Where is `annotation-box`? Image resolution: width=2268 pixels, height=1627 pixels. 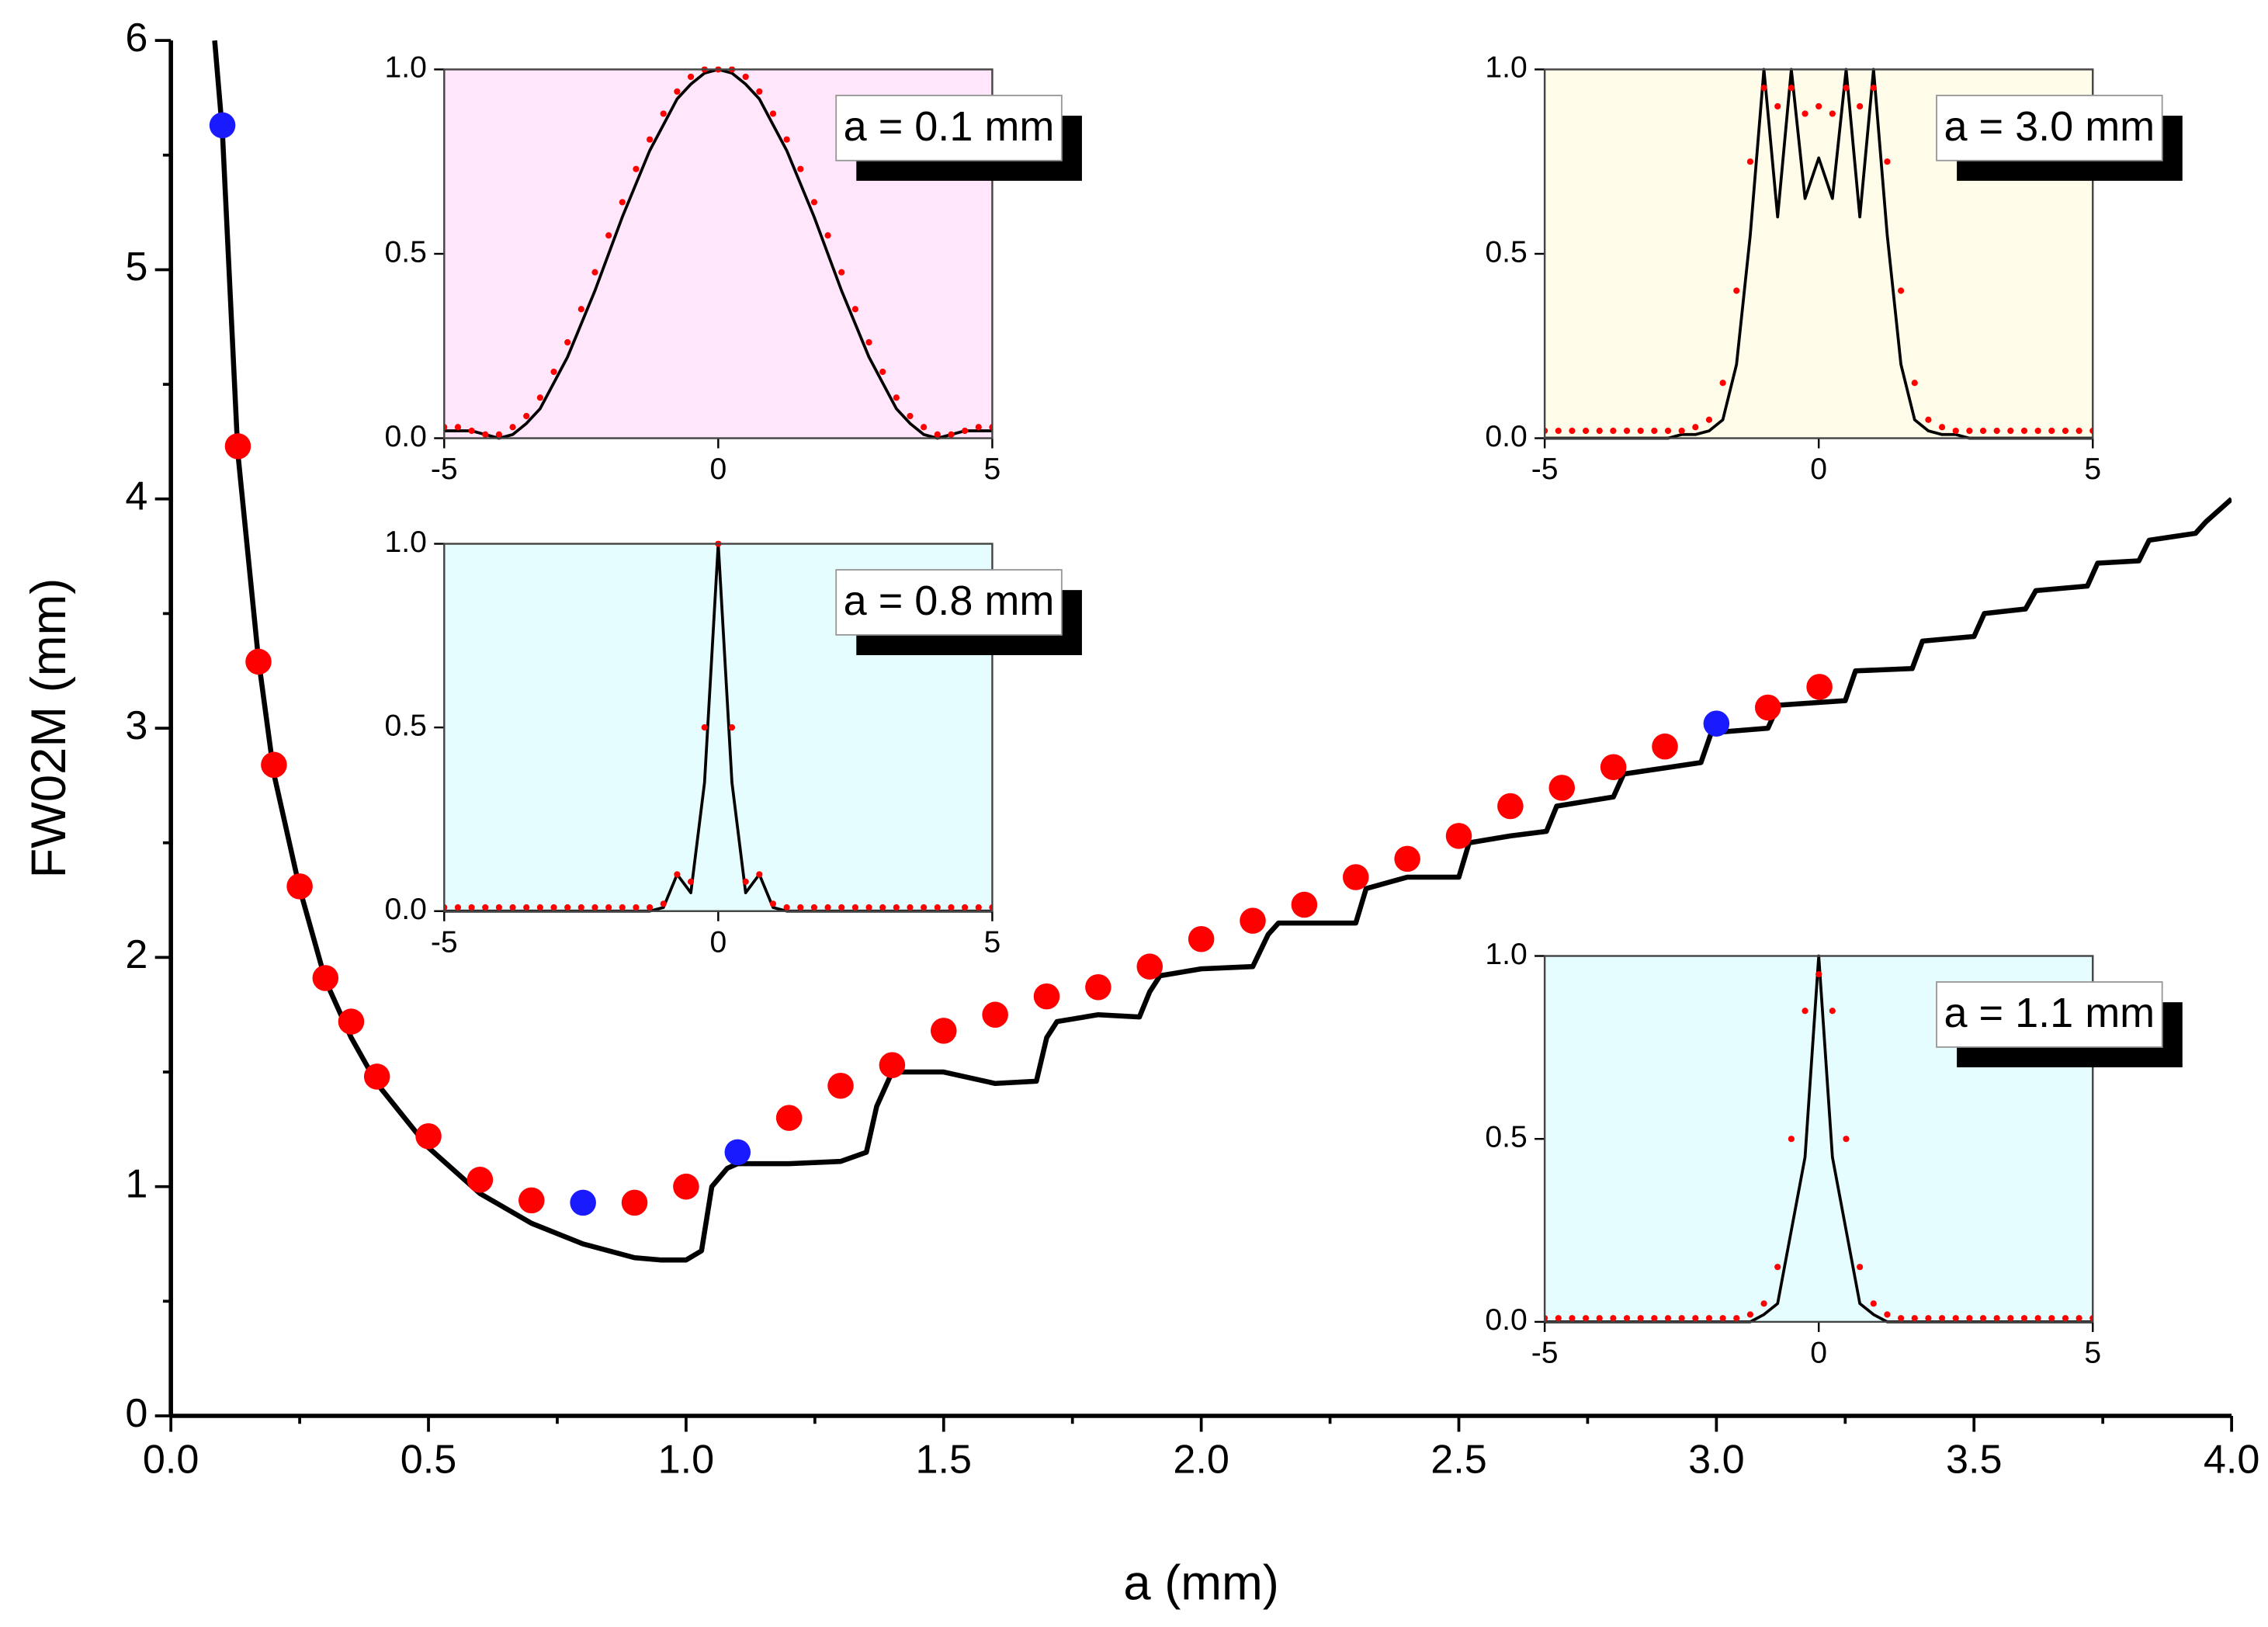
annotation-box is located at coordinates (949, 602).